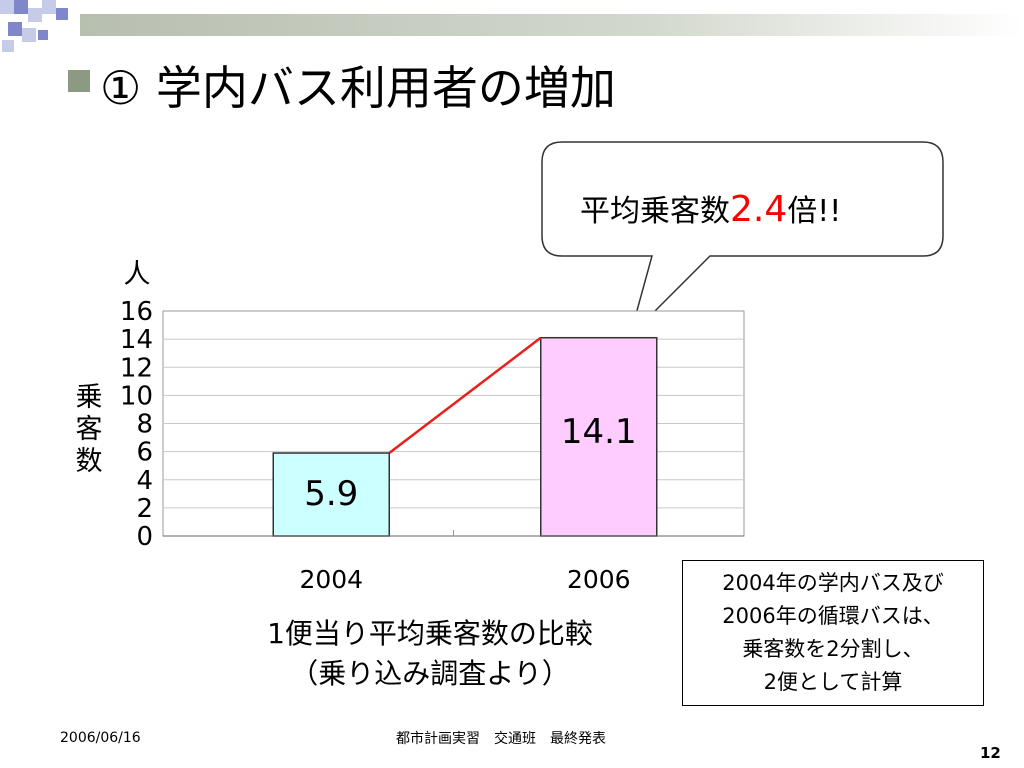  I want to click on corner-decoration, so click(34, 26).